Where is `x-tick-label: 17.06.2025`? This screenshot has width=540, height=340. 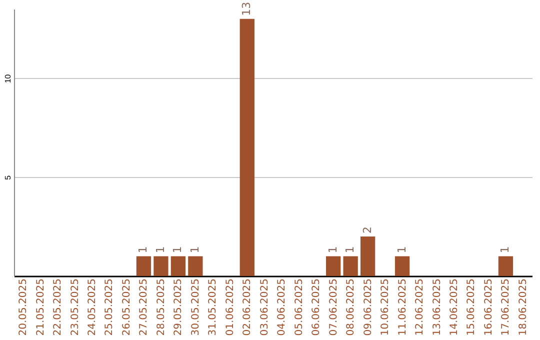 x-tick-label: 17.06.2025 is located at coordinates (506, 307).